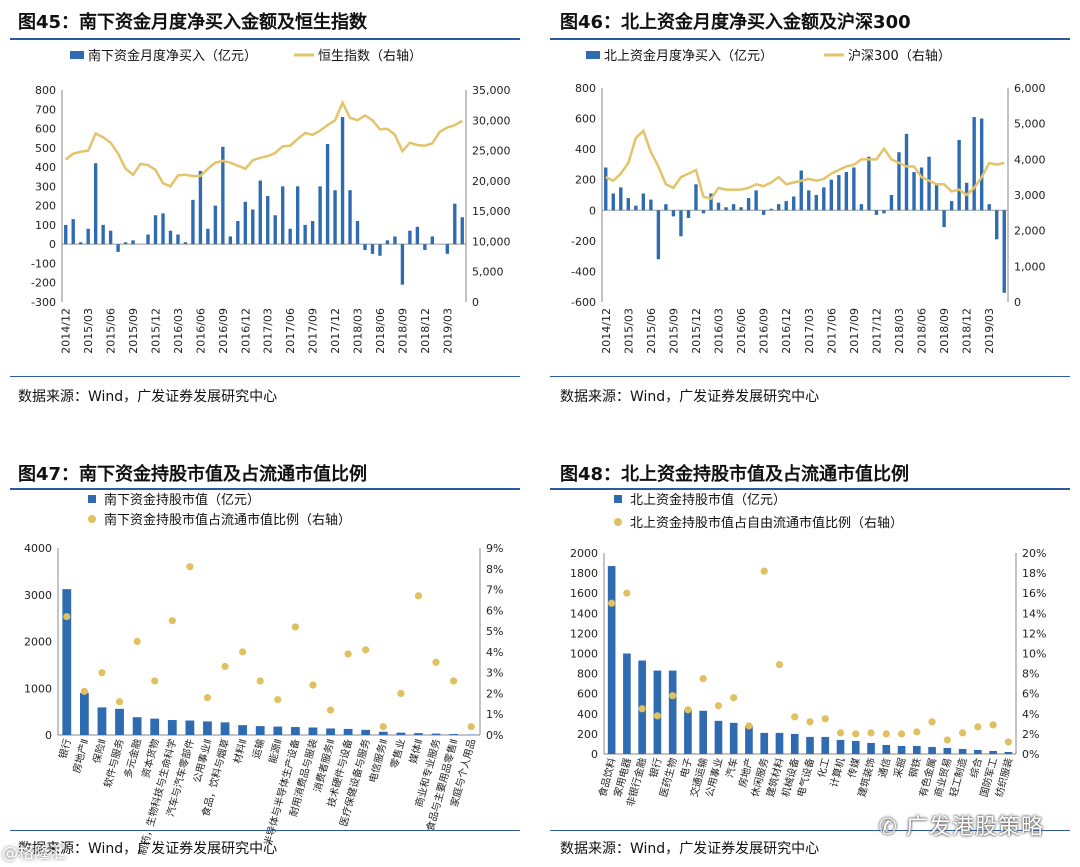 This screenshot has height=867, width=1080. What do you see at coordinates (38, 642) in the screenshot?
I see `y-tick-label: 2000` at bounding box center [38, 642].